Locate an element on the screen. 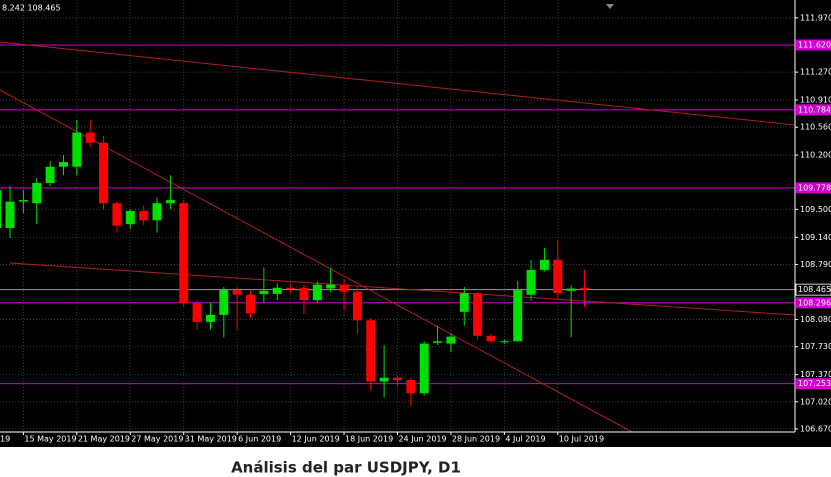  y-tick-label: 108.080 is located at coordinates (815, 319).